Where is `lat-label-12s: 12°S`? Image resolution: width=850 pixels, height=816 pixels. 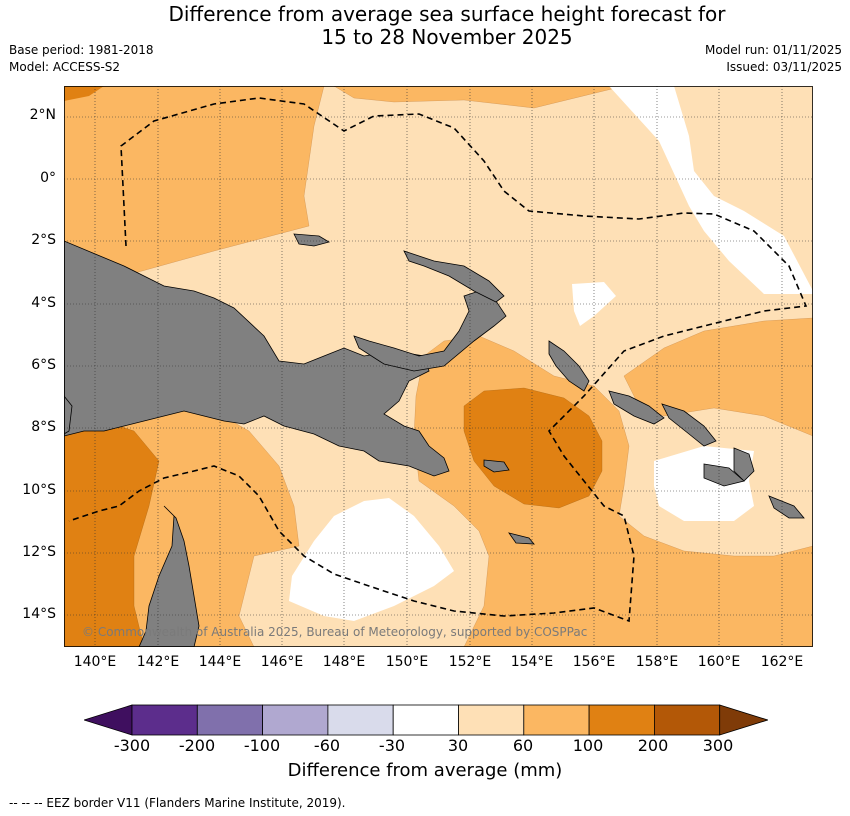 lat-label-12s: 12°S is located at coordinates (39, 552).